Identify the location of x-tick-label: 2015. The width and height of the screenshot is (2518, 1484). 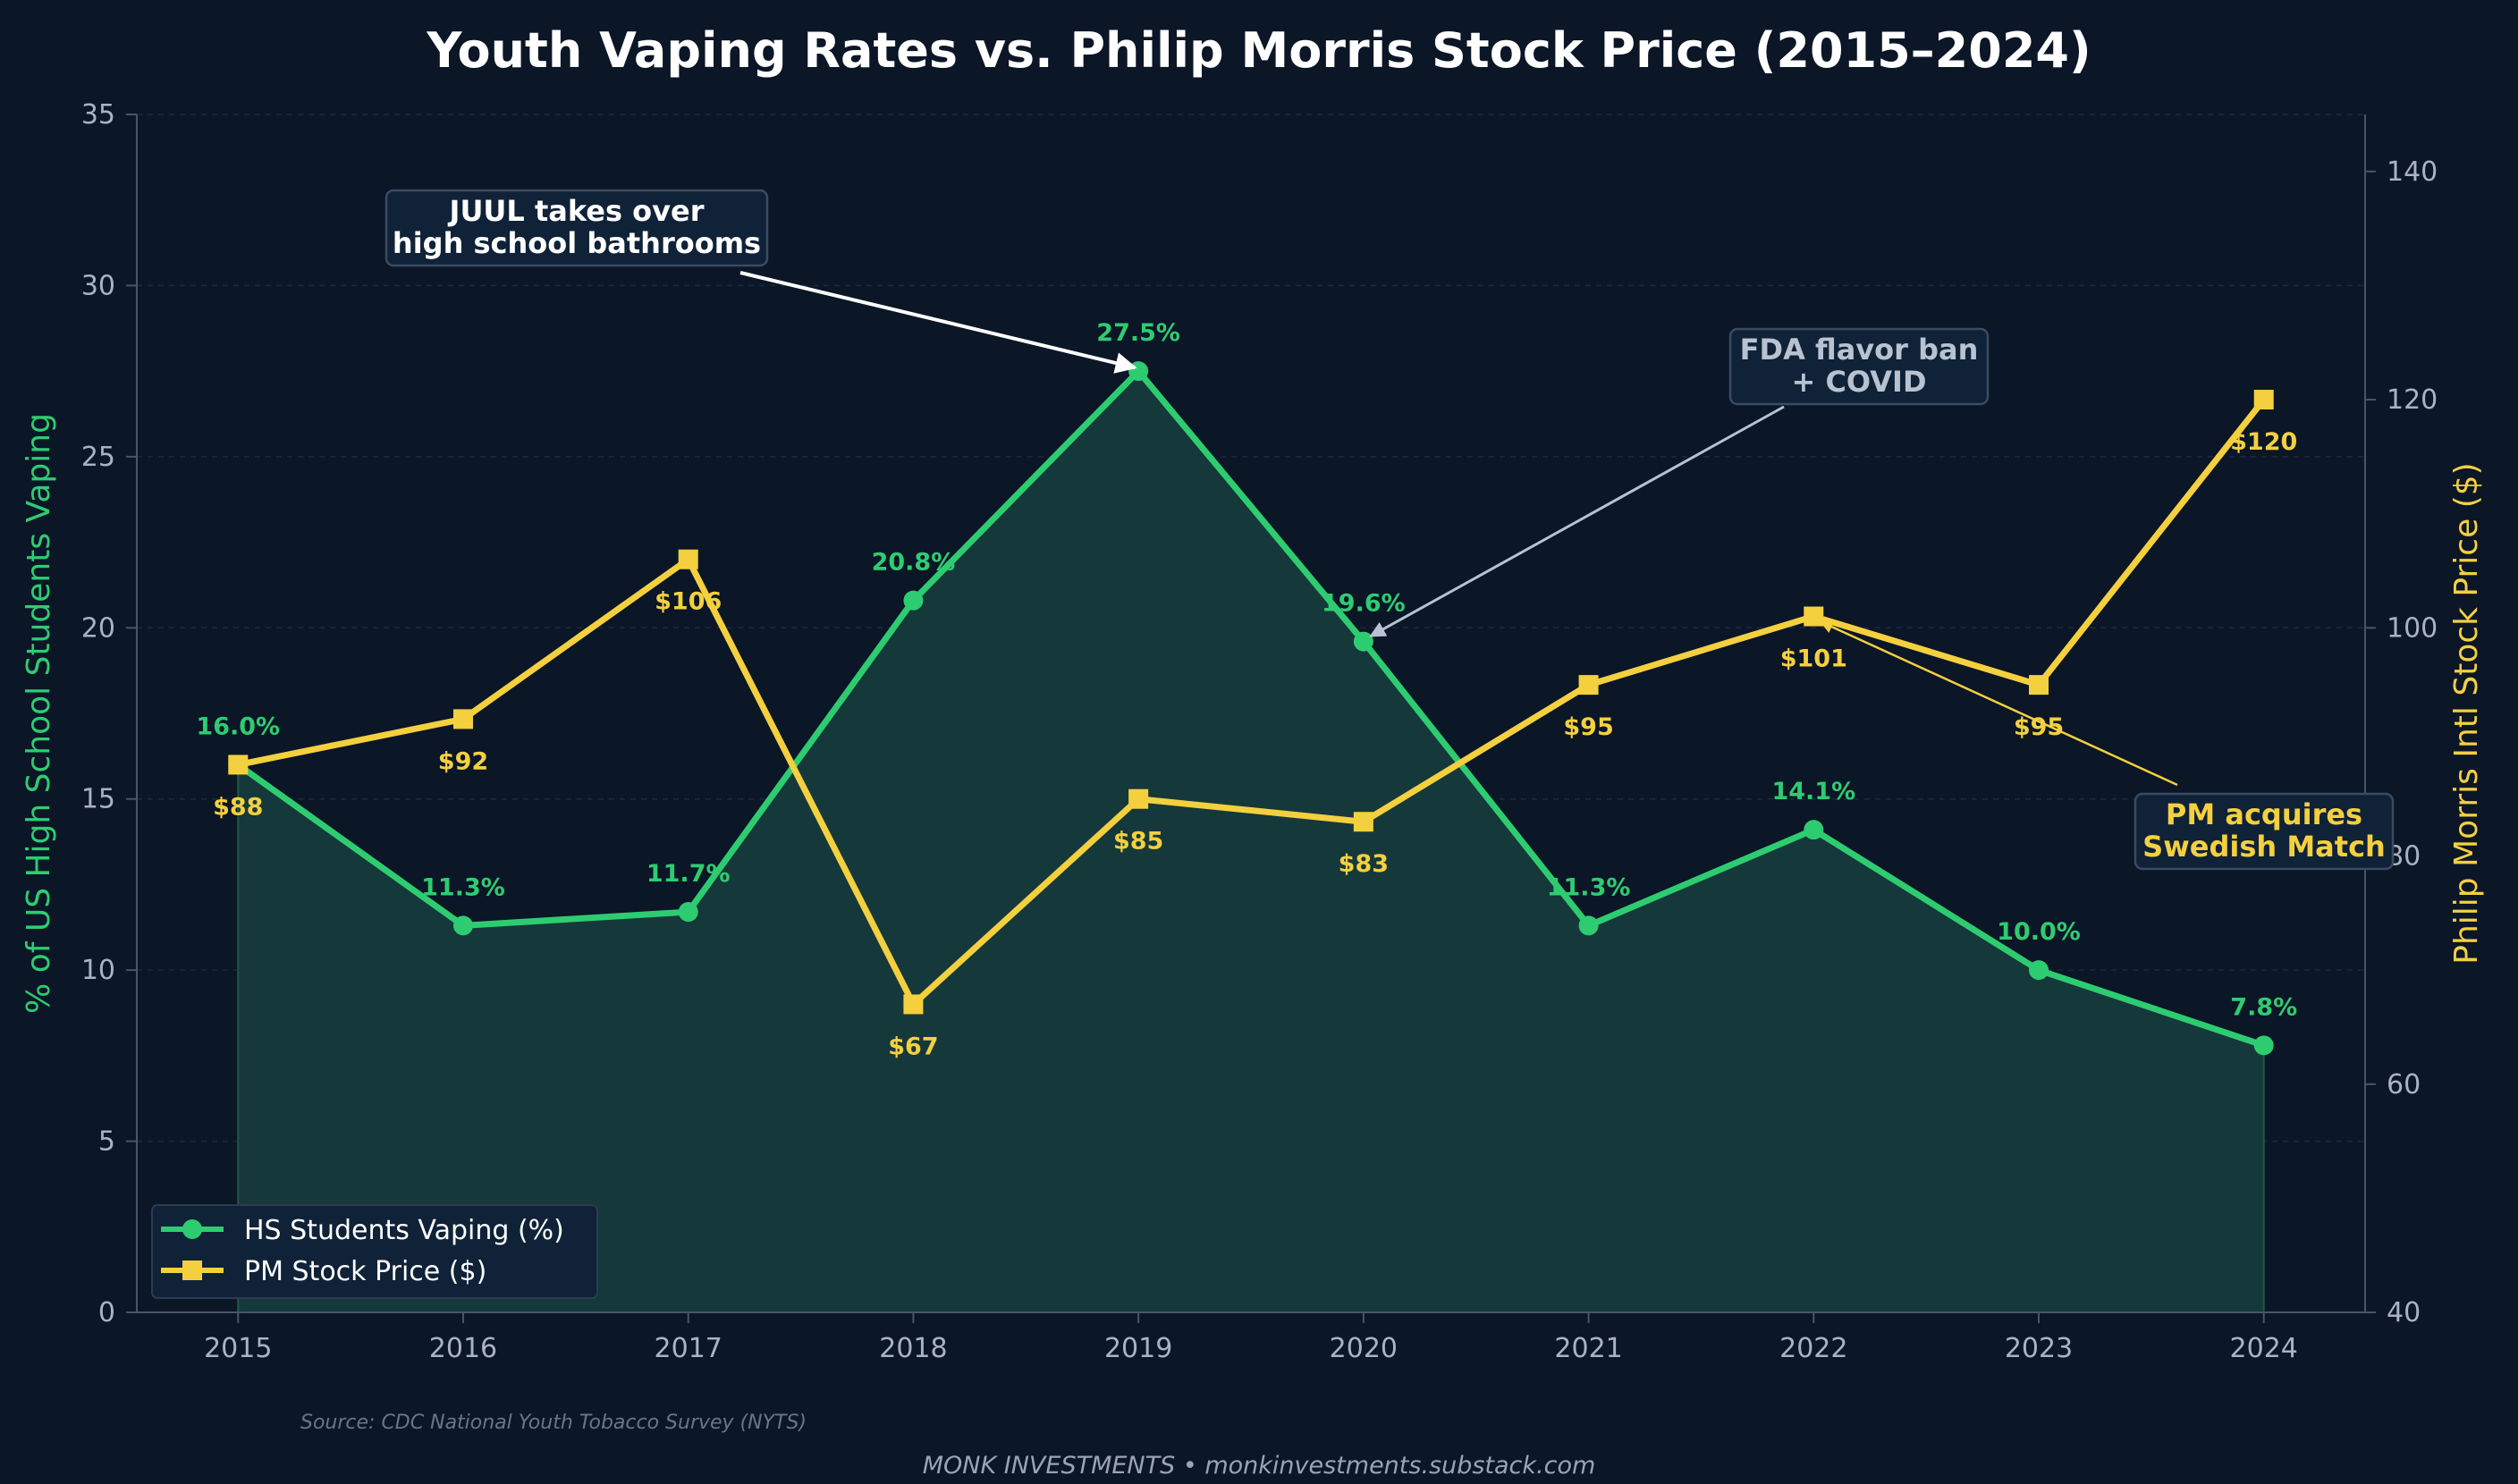
(238, 1348).